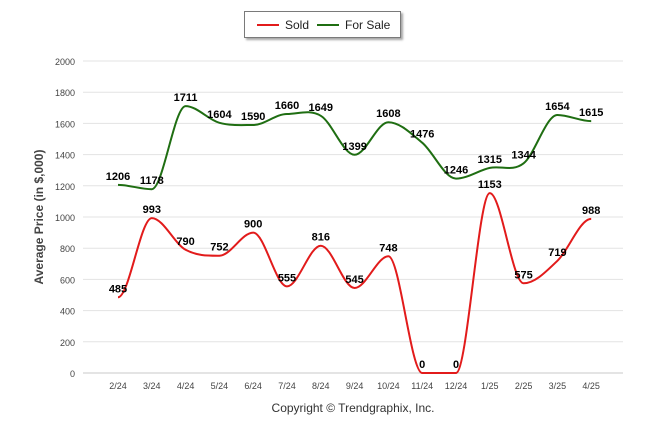 The height and width of the screenshot is (434, 646). What do you see at coordinates (557, 107) in the screenshot?
I see `data-label-for-sale: 1654` at bounding box center [557, 107].